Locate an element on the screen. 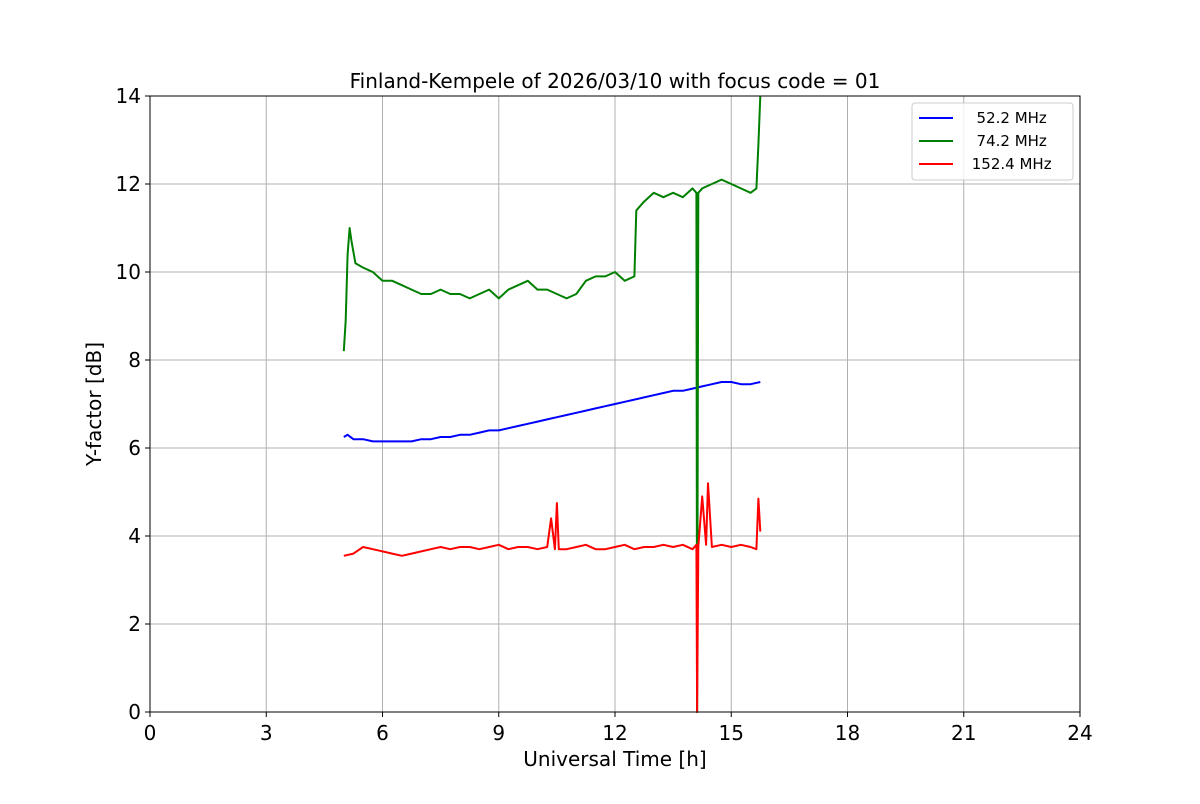 The width and height of the screenshot is (1200, 804). x-tick-label: 0 is located at coordinates (150, 733).